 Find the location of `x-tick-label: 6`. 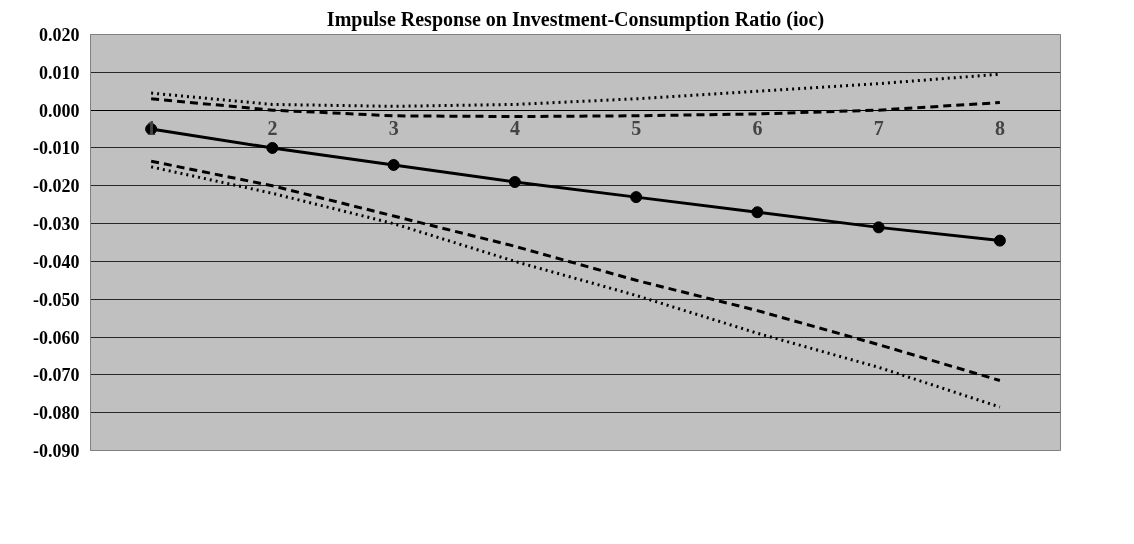

x-tick-label: 6 is located at coordinates (757, 128).